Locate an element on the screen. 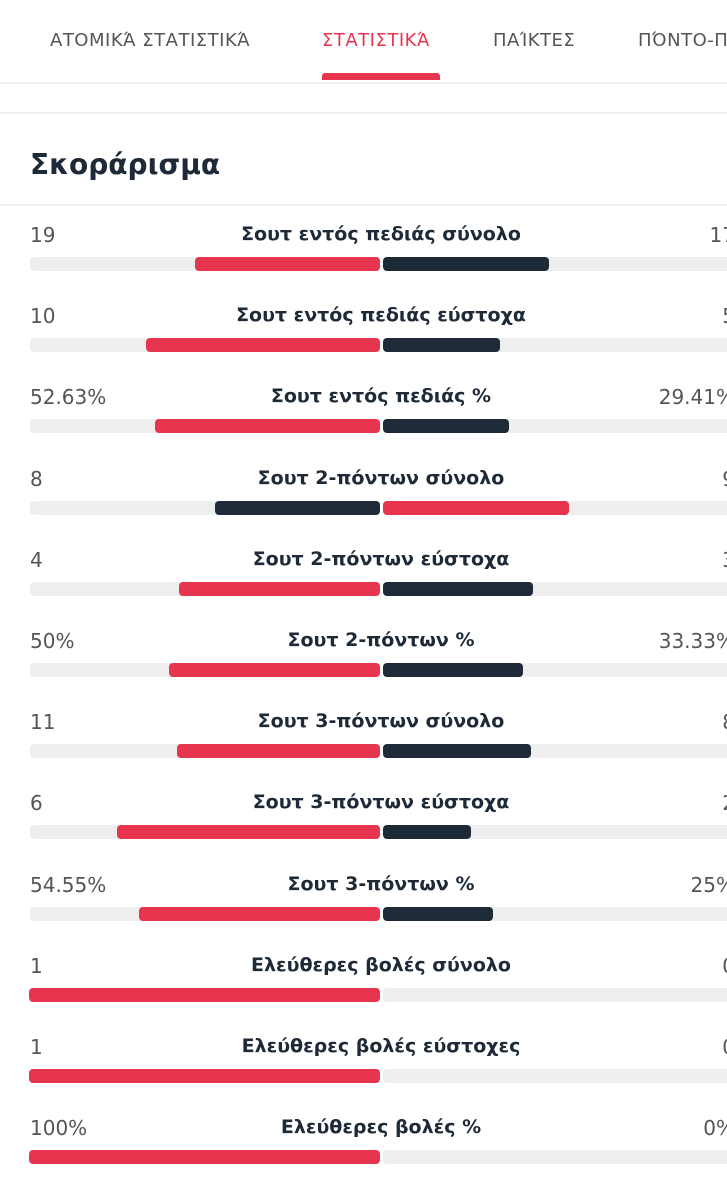 The width and height of the screenshot is (727, 1200). stat-label: Σουτ 2-πόντων εύστοχα is located at coordinates (381, 558).